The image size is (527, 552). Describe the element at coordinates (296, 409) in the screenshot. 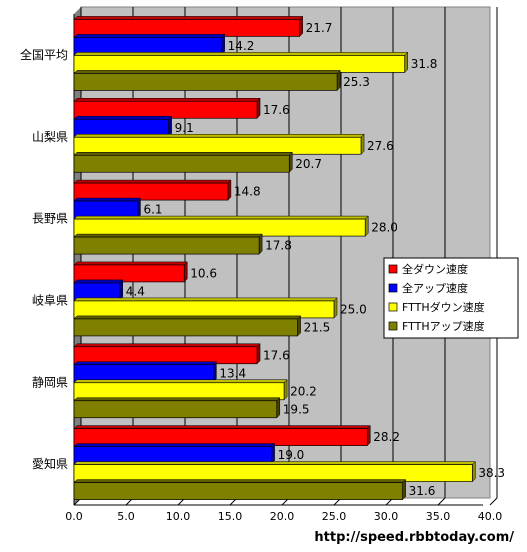

I see `data-label: 19.5` at that location.